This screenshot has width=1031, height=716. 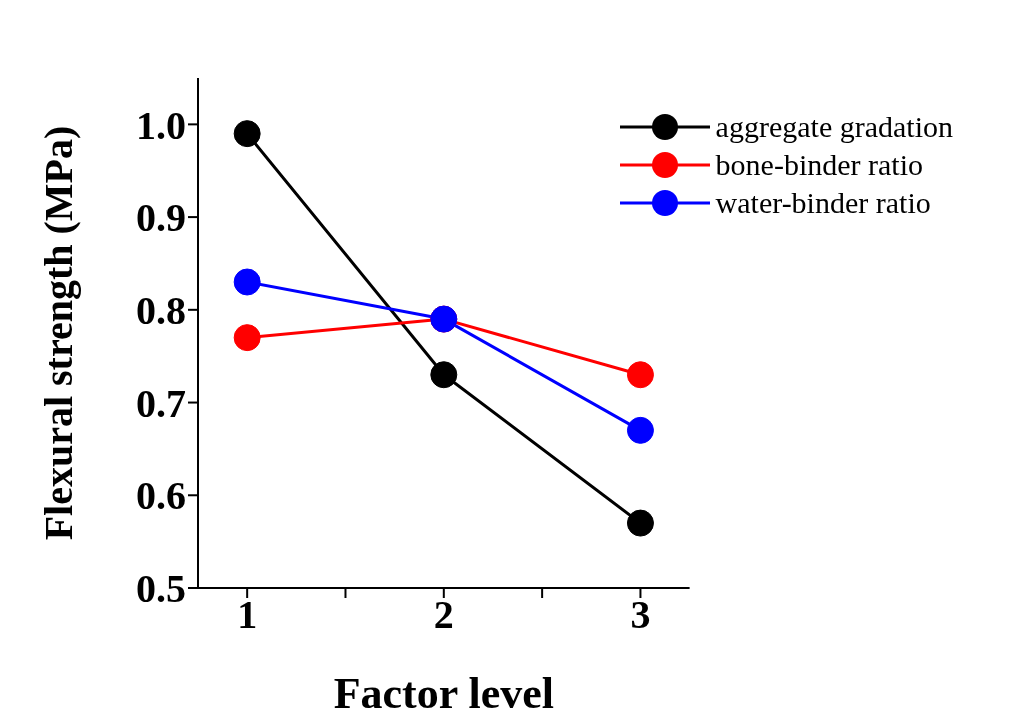 I want to click on y-tick-label: 0.5, so click(x=161, y=589).